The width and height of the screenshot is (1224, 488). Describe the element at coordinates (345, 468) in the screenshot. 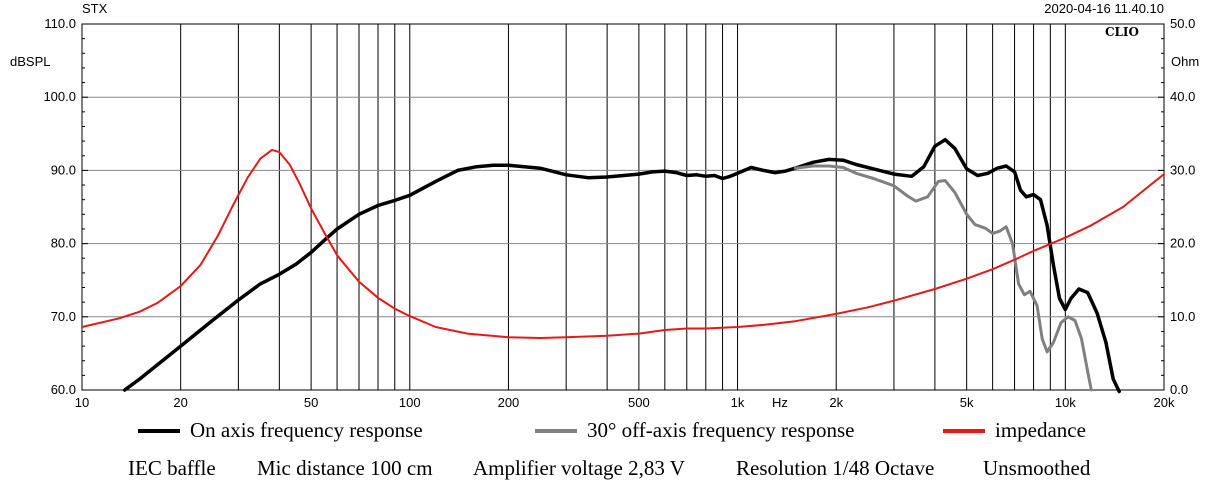

I see `note-mic-distance: Mic distance 100 cm` at that location.